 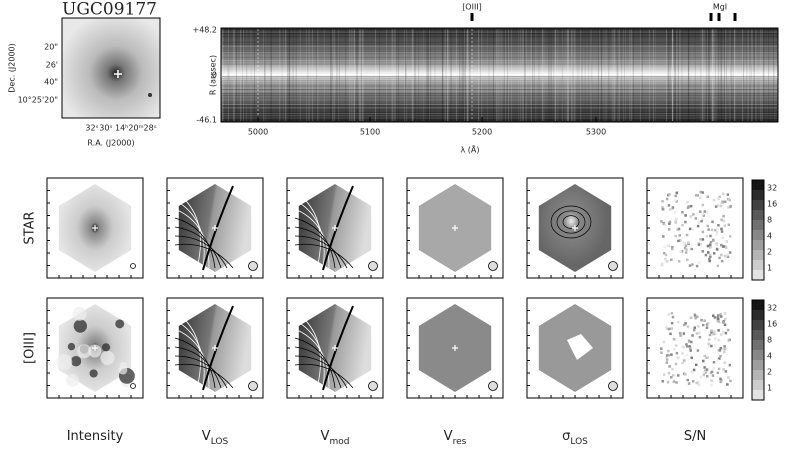 What do you see at coordinates (111, 68) in the screenshot?
I see `sky-image` at bounding box center [111, 68].